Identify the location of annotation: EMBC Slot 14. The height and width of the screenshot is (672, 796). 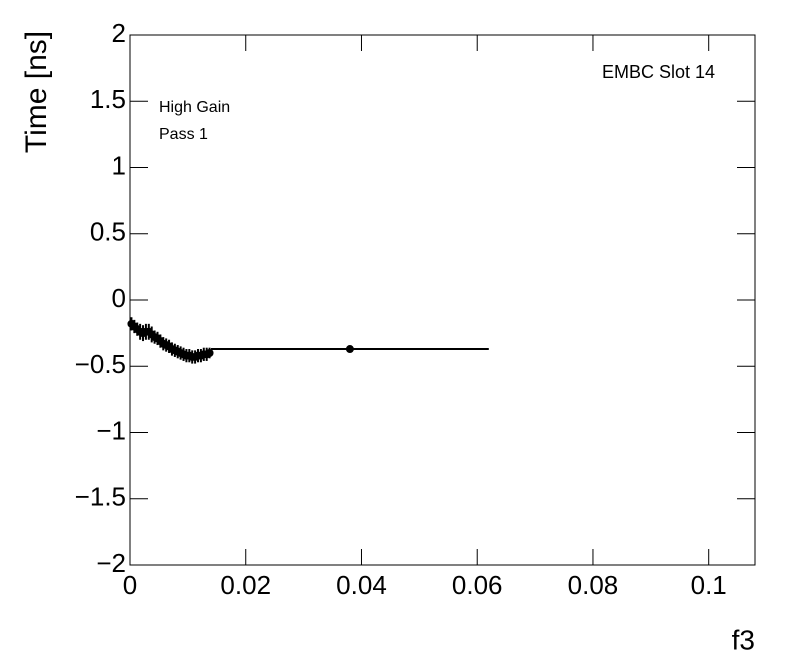
(658, 72).